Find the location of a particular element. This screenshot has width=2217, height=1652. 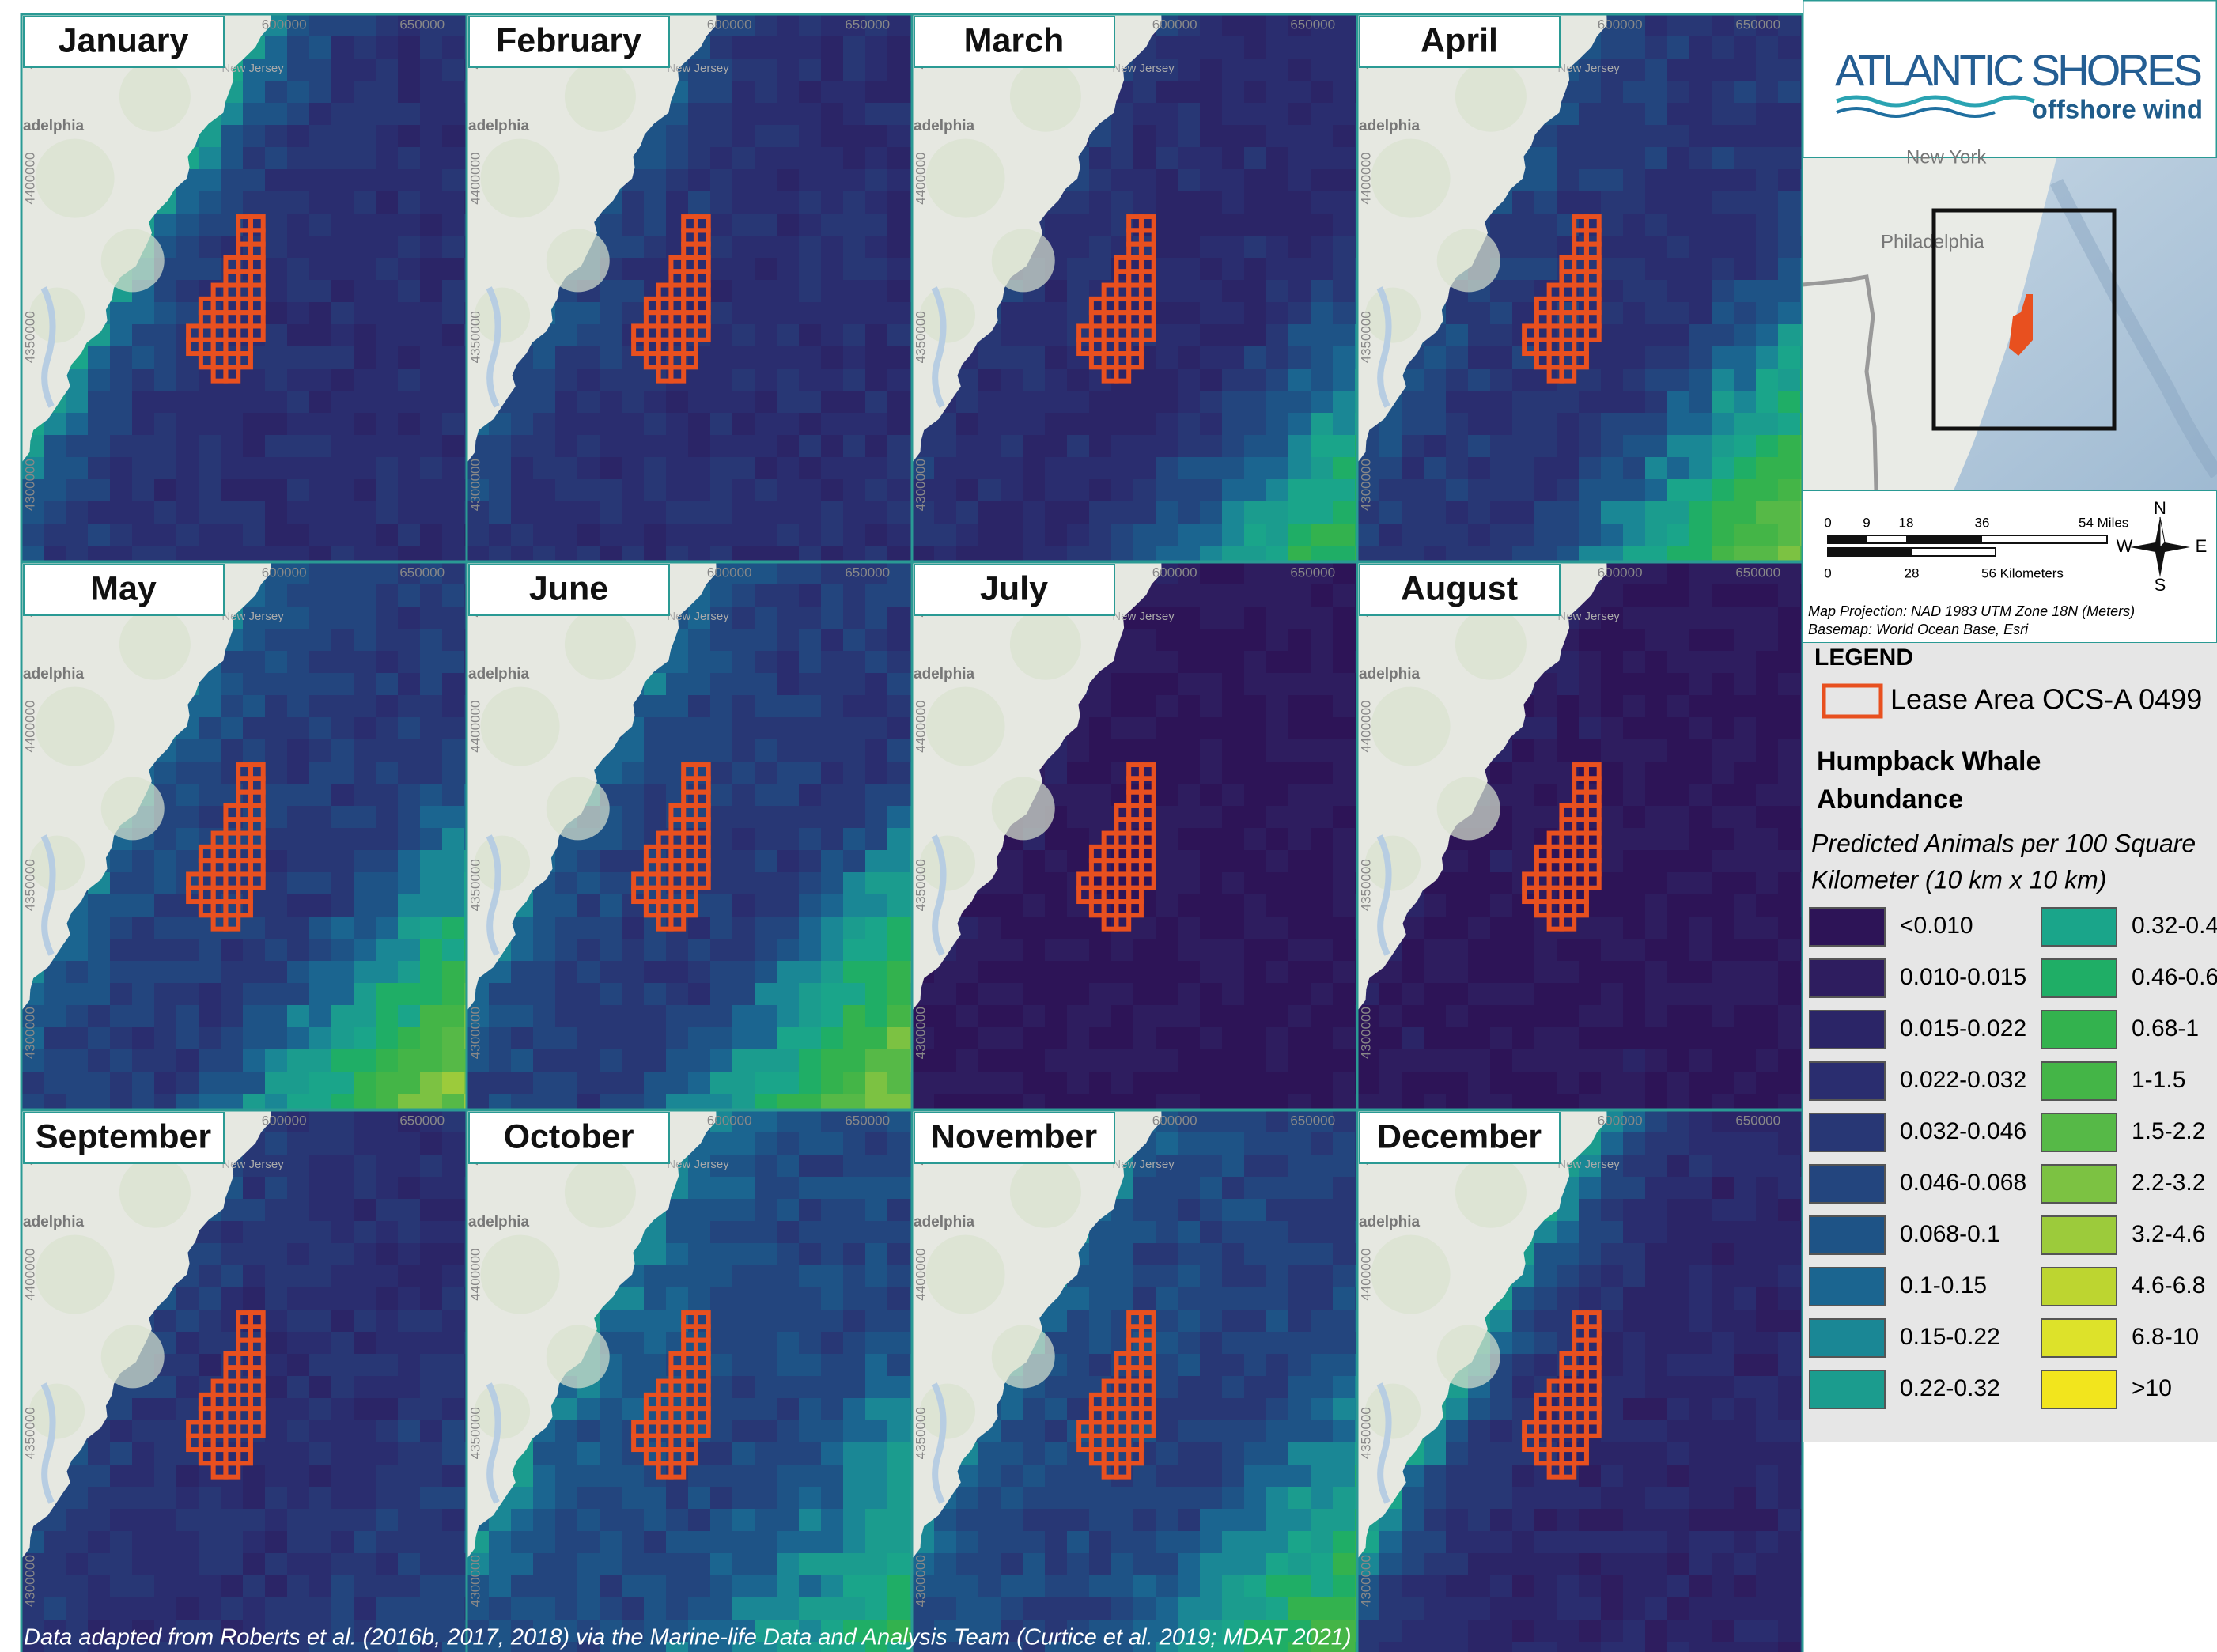

easting-label: 600000 is located at coordinates (1620, 24).